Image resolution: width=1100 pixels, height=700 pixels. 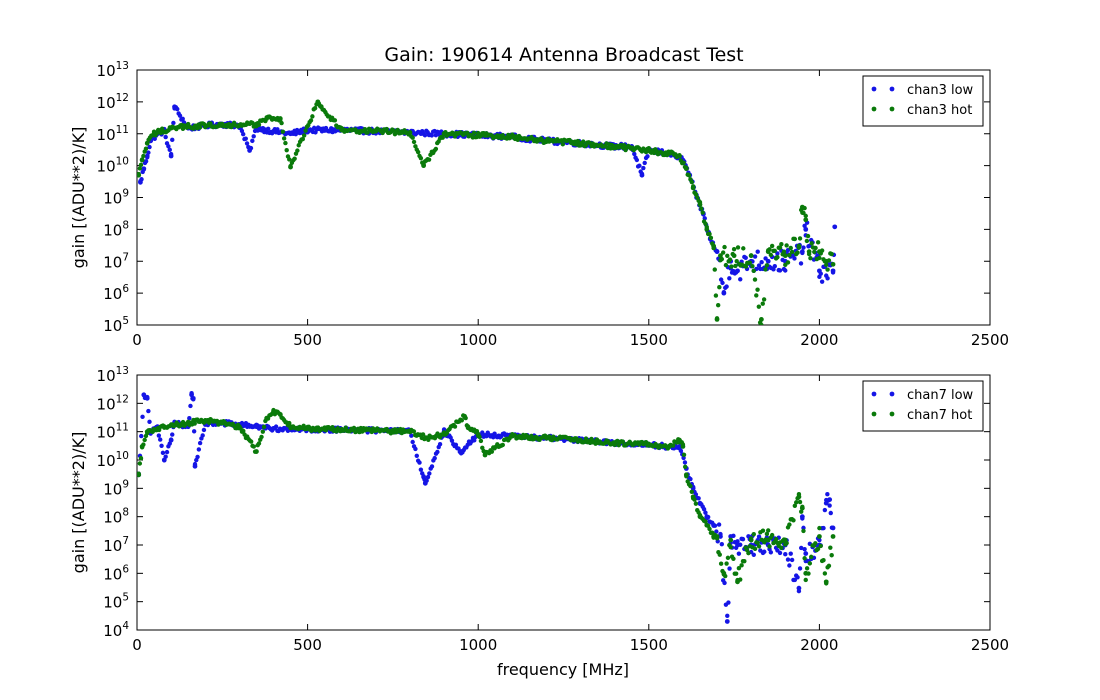 I want to click on y-tick-label: 10⁷, so click(x=116, y=545).